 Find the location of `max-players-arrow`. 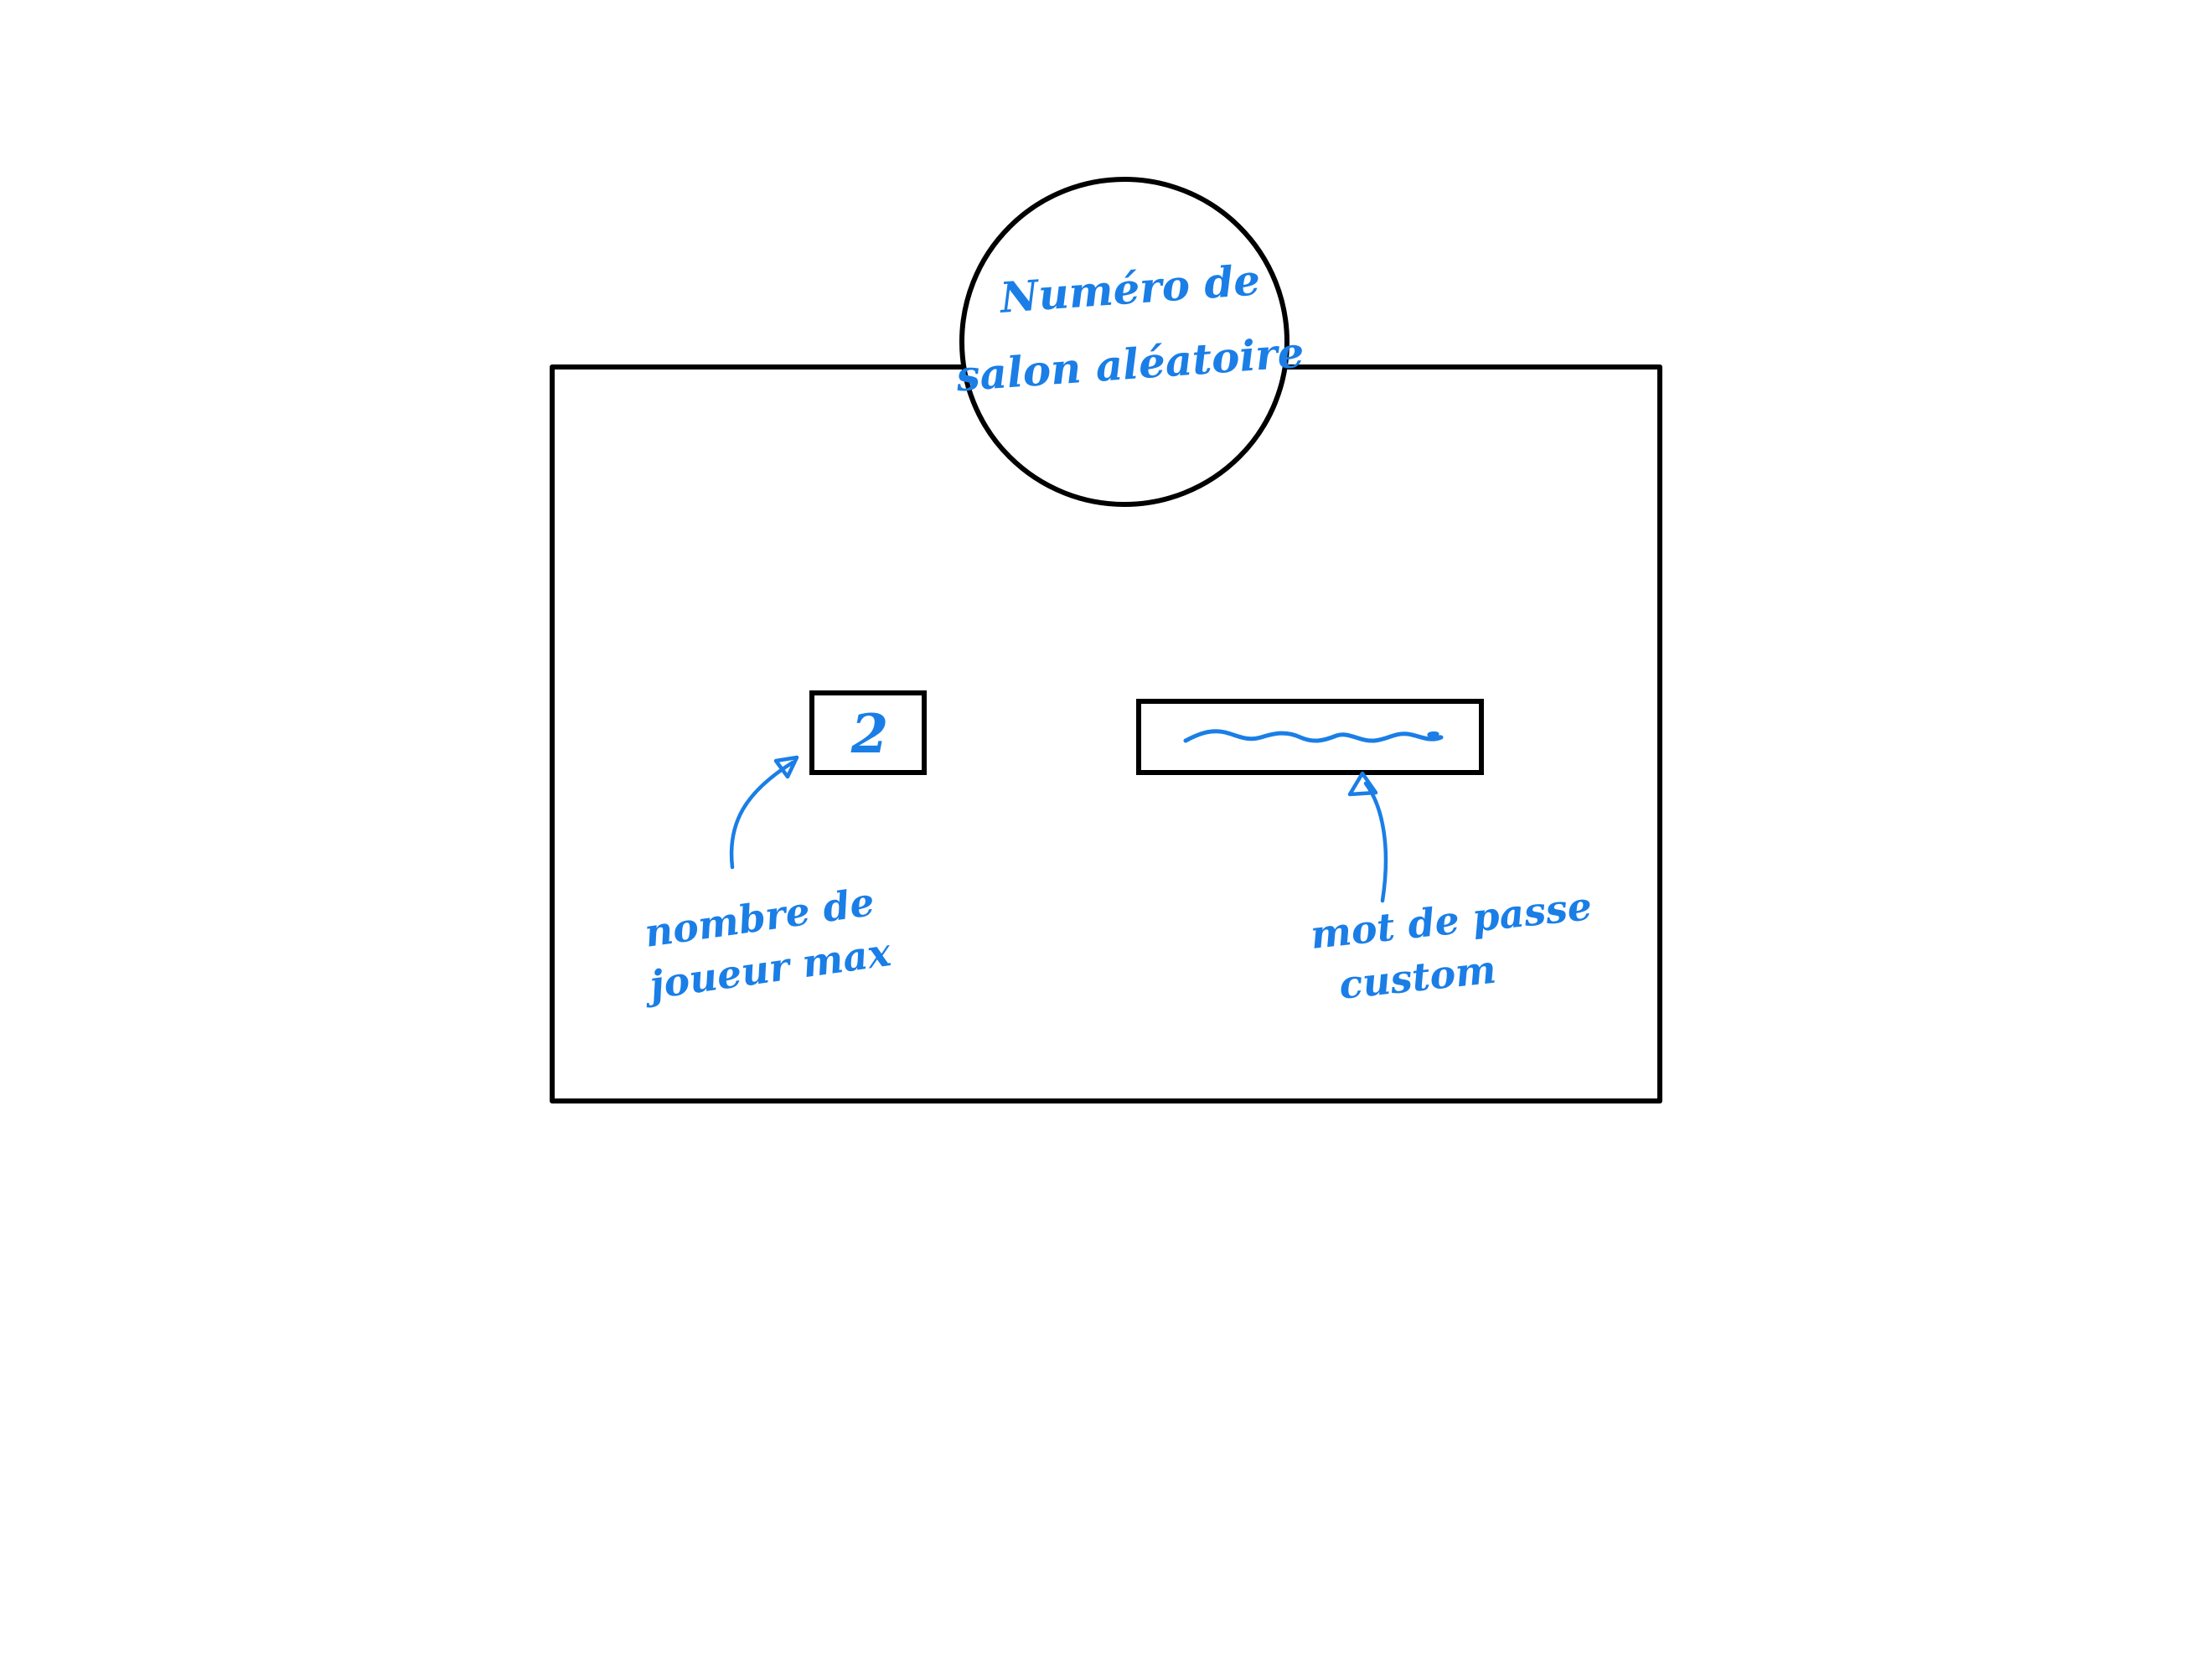

max-players-arrow is located at coordinates (762, 815).